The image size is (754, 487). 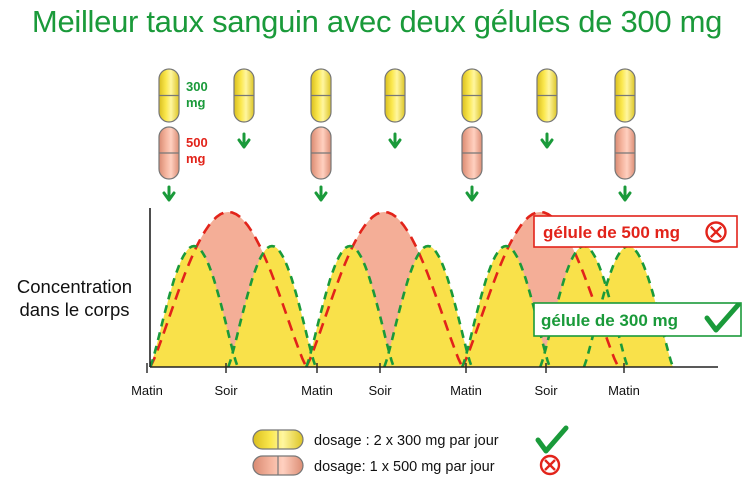 What do you see at coordinates (466, 390) in the screenshot?
I see `tick-label-4: Matin` at bounding box center [466, 390].